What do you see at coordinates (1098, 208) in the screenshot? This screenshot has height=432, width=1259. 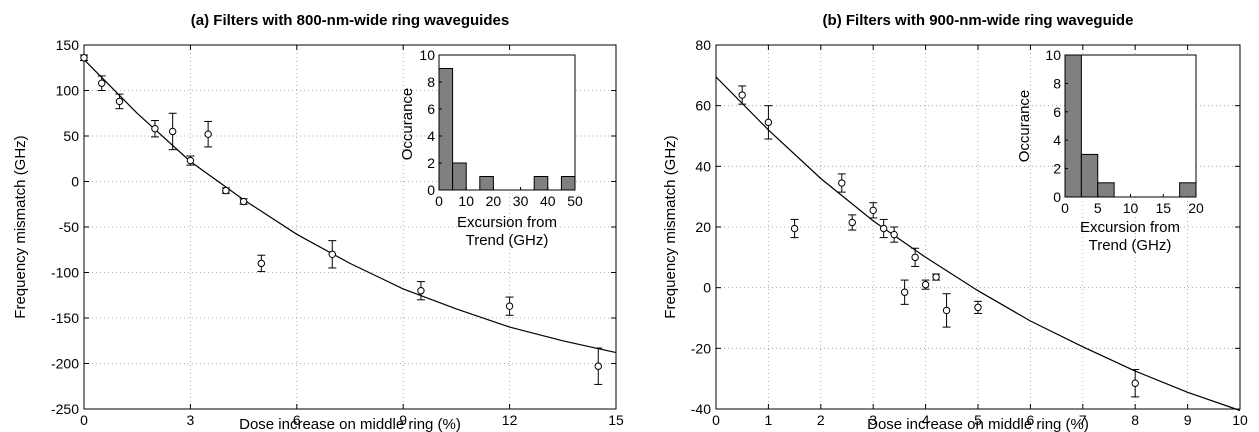 I see `inset-x-tick-label: 5` at bounding box center [1098, 208].